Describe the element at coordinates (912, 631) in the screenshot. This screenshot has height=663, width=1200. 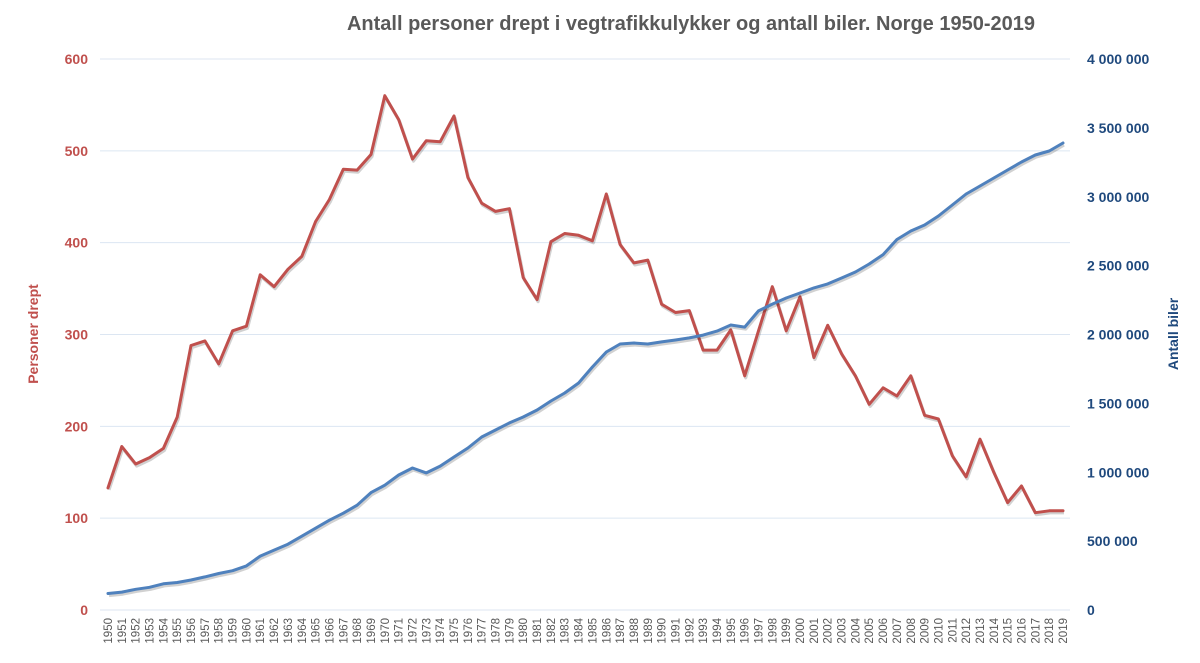
I see `x-tick-label: 2008` at that location.